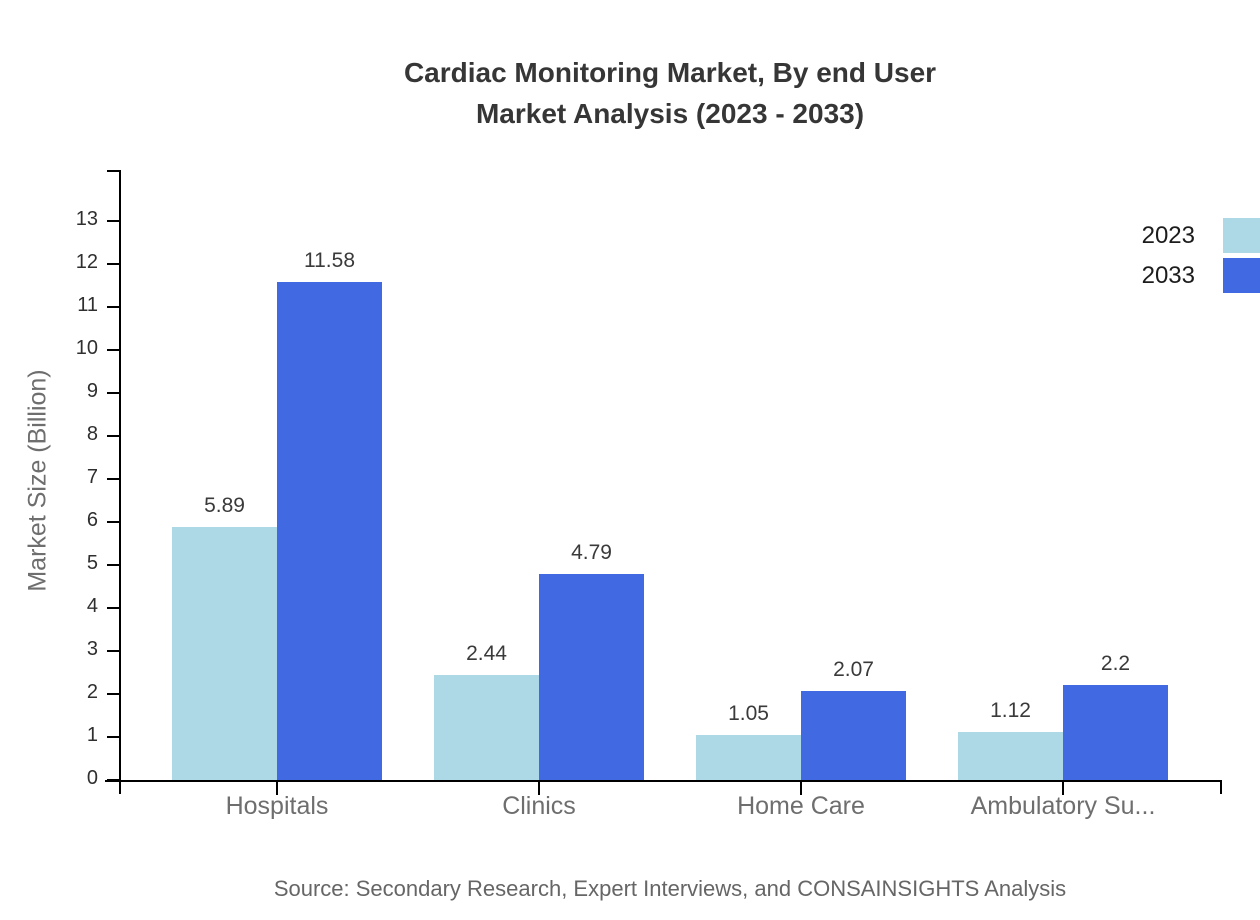 The width and height of the screenshot is (1260, 920). What do you see at coordinates (92, 606) in the screenshot?
I see `y-tick-label: 4` at bounding box center [92, 606].